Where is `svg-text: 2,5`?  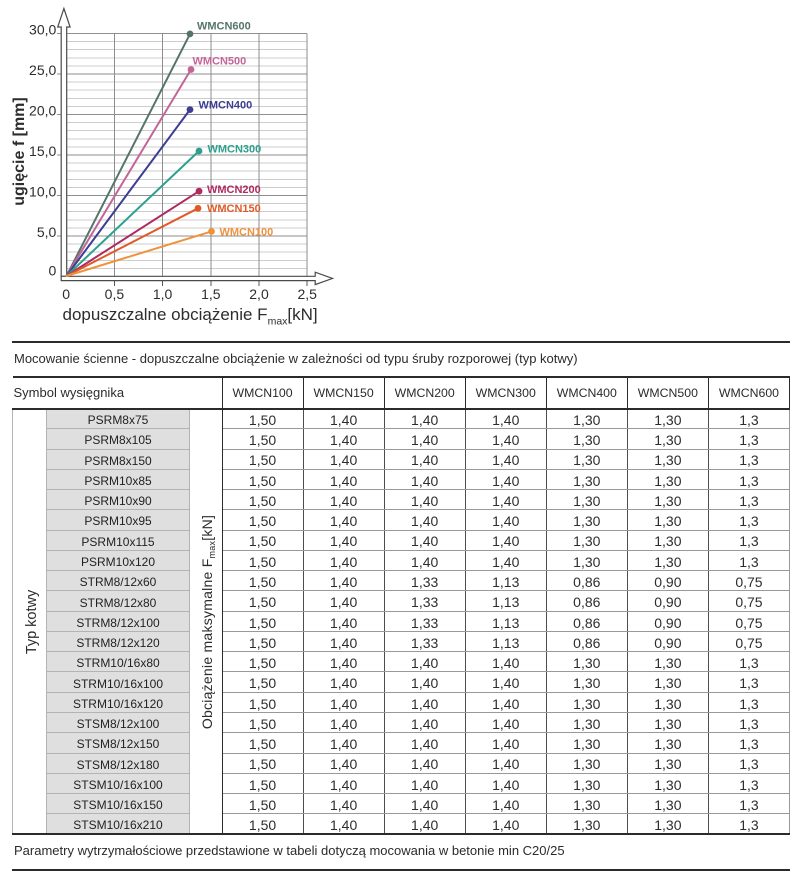
svg-text: 2,5 is located at coordinates (307, 294).